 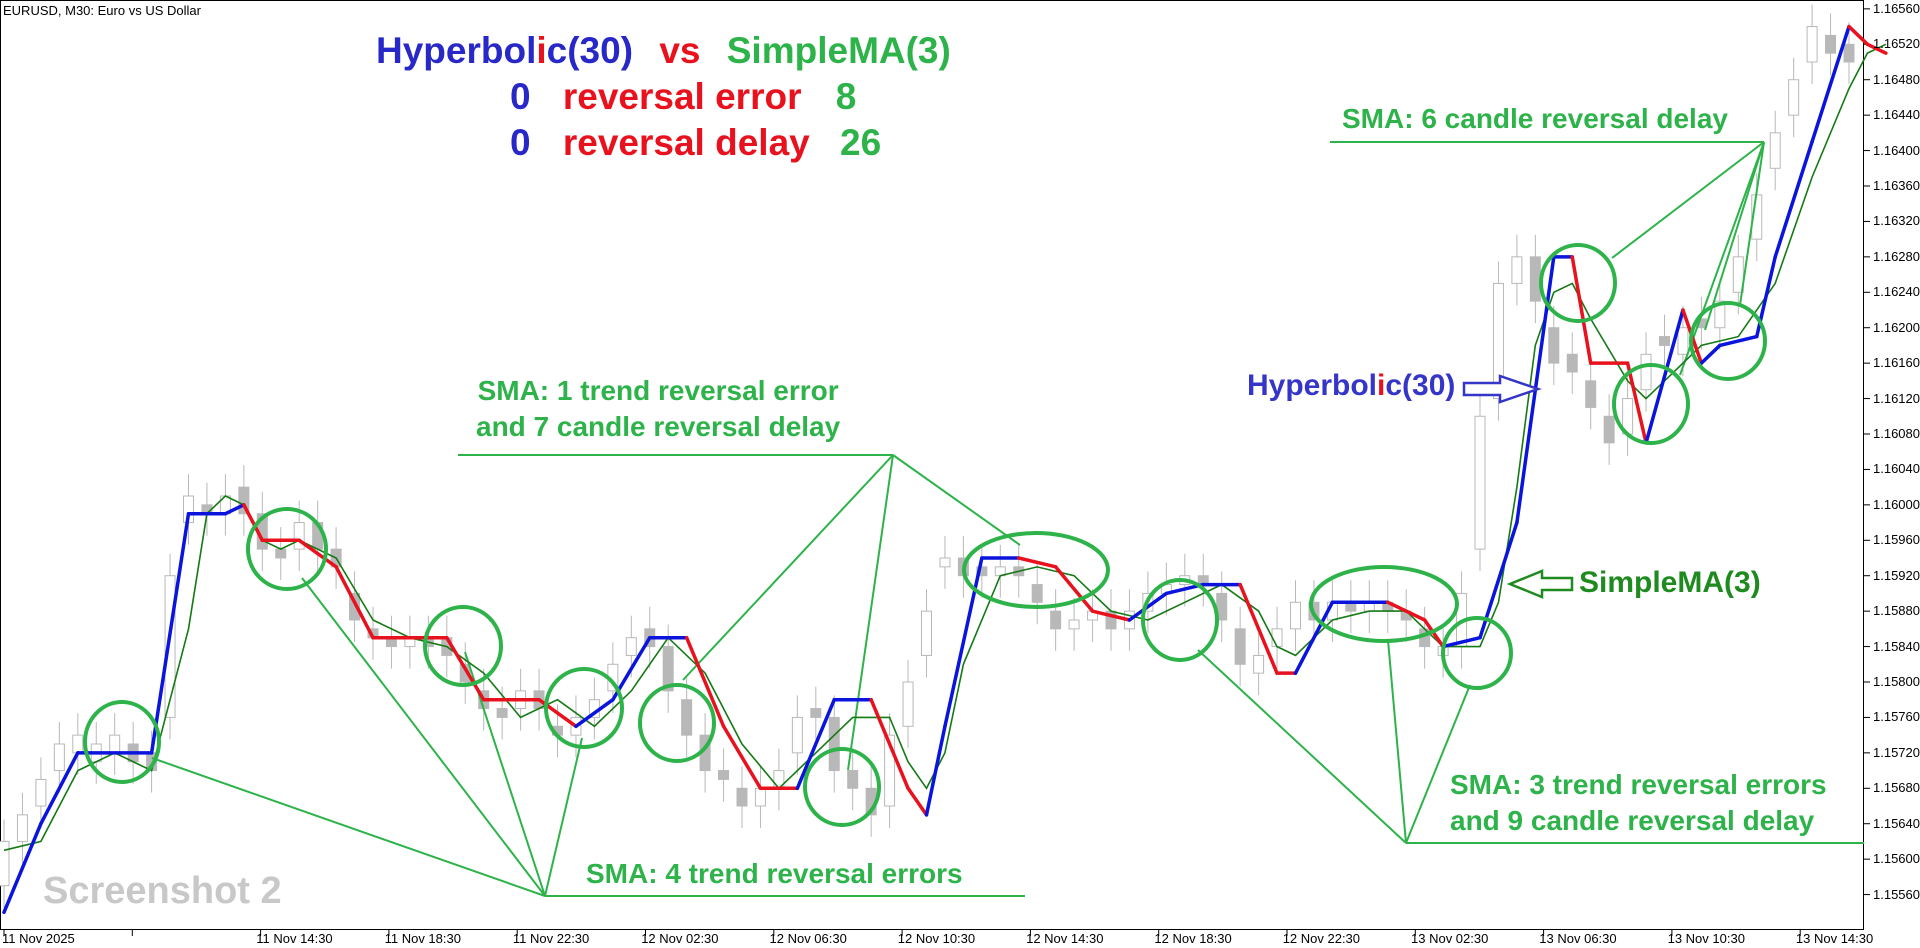 I want to click on hyp-label-b: c(30), so click(x=1420, y=385).